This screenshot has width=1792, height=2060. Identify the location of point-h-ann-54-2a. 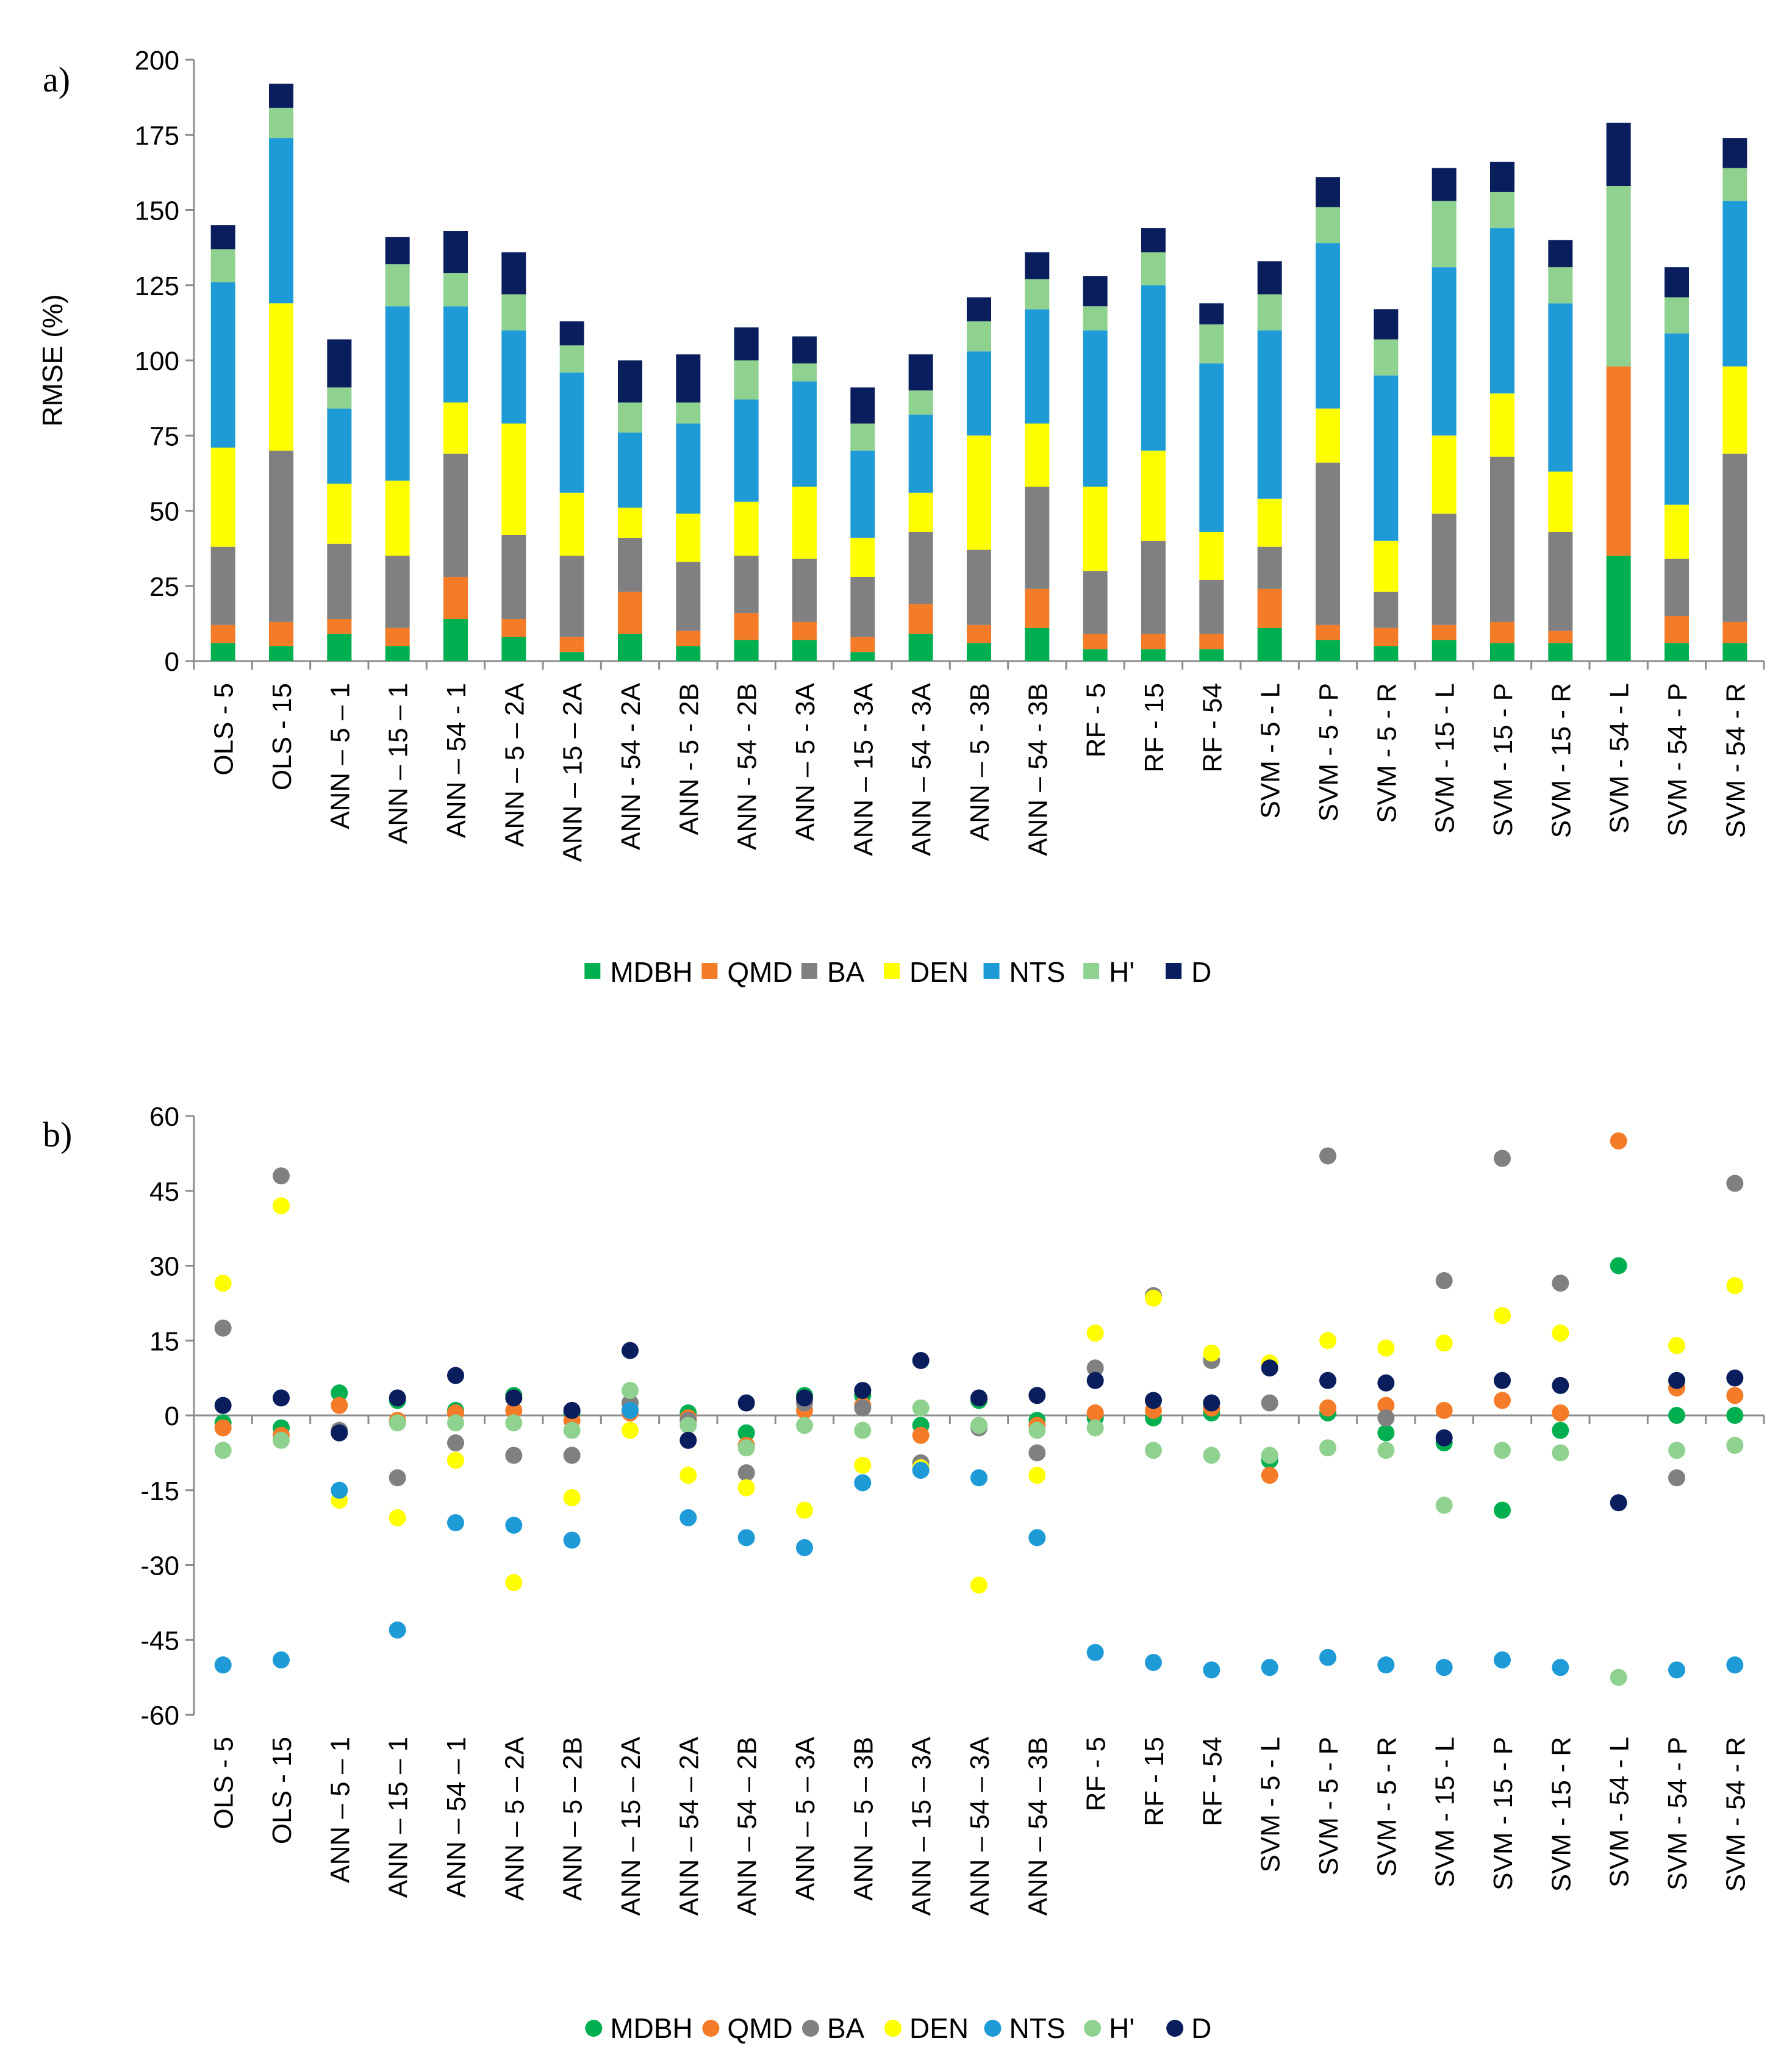
(688, 1425).